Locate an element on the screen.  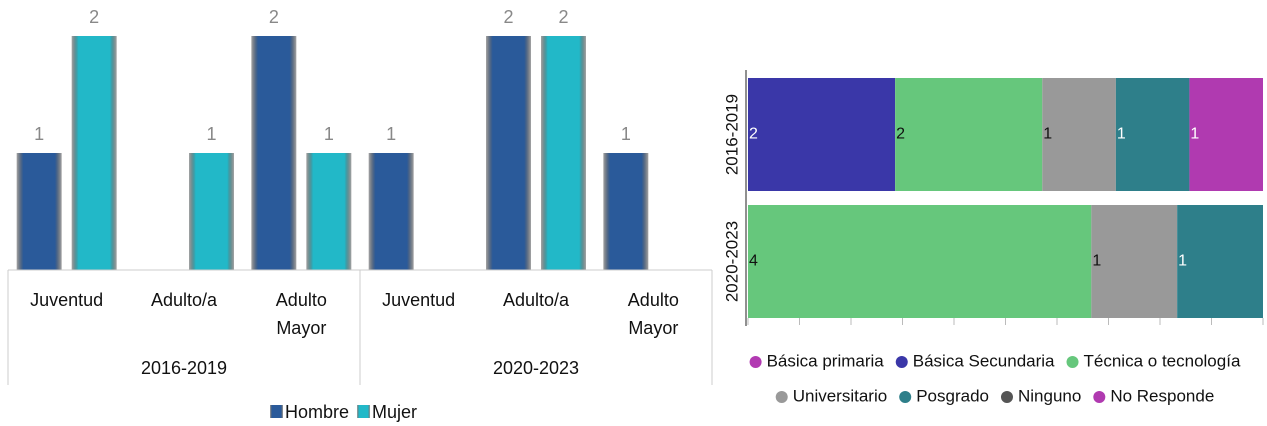
data-label: 4 is located at coordinates (753, 261).